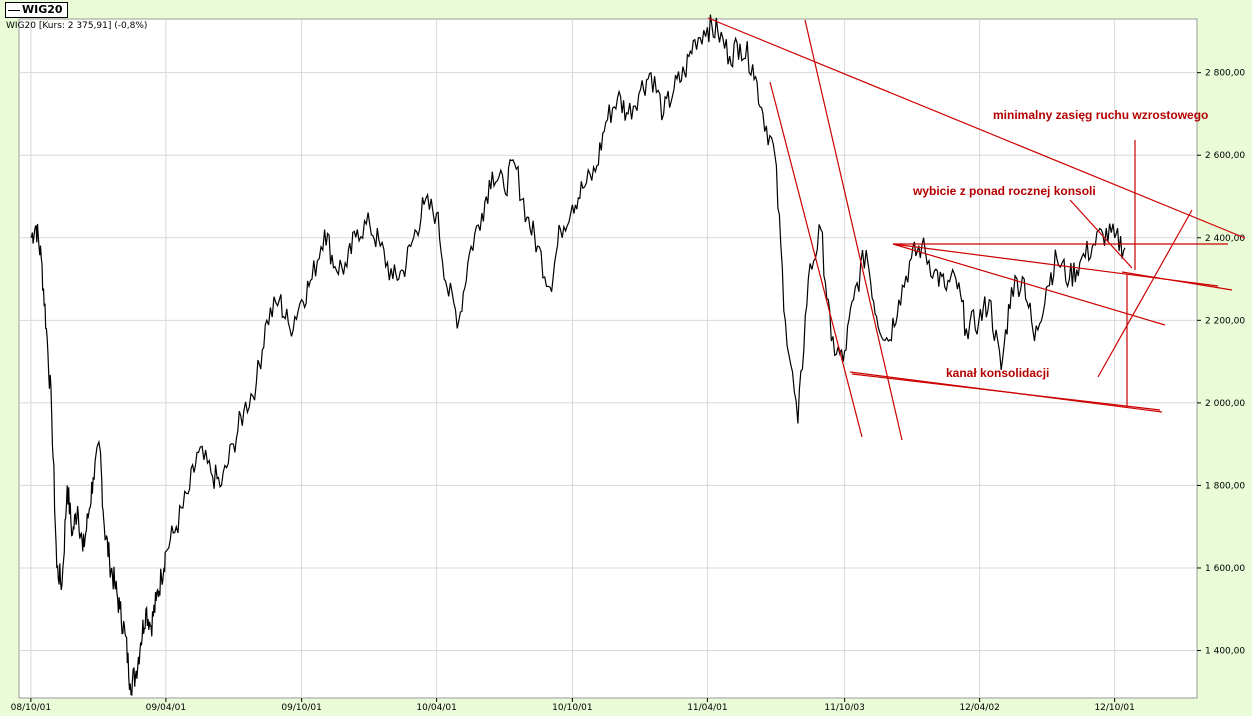  I want to click on annotation-label: minimalny zasięg ruchu wzrostowego, so click(1100, 115).